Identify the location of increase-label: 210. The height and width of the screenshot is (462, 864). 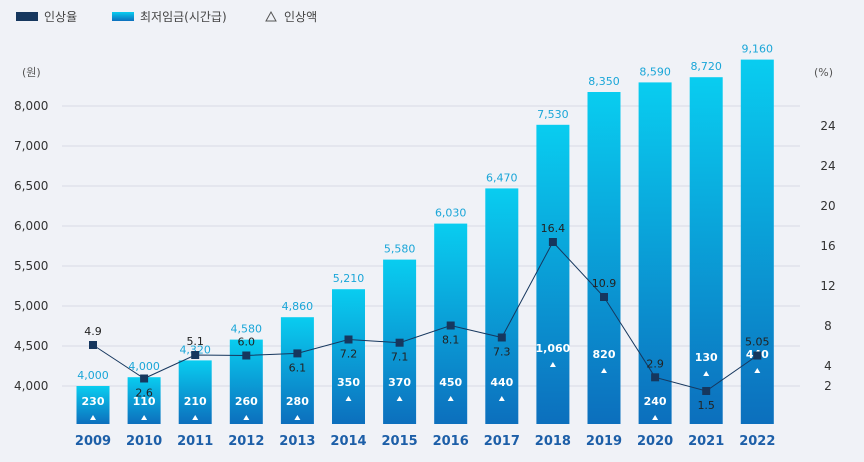
(195, 401).